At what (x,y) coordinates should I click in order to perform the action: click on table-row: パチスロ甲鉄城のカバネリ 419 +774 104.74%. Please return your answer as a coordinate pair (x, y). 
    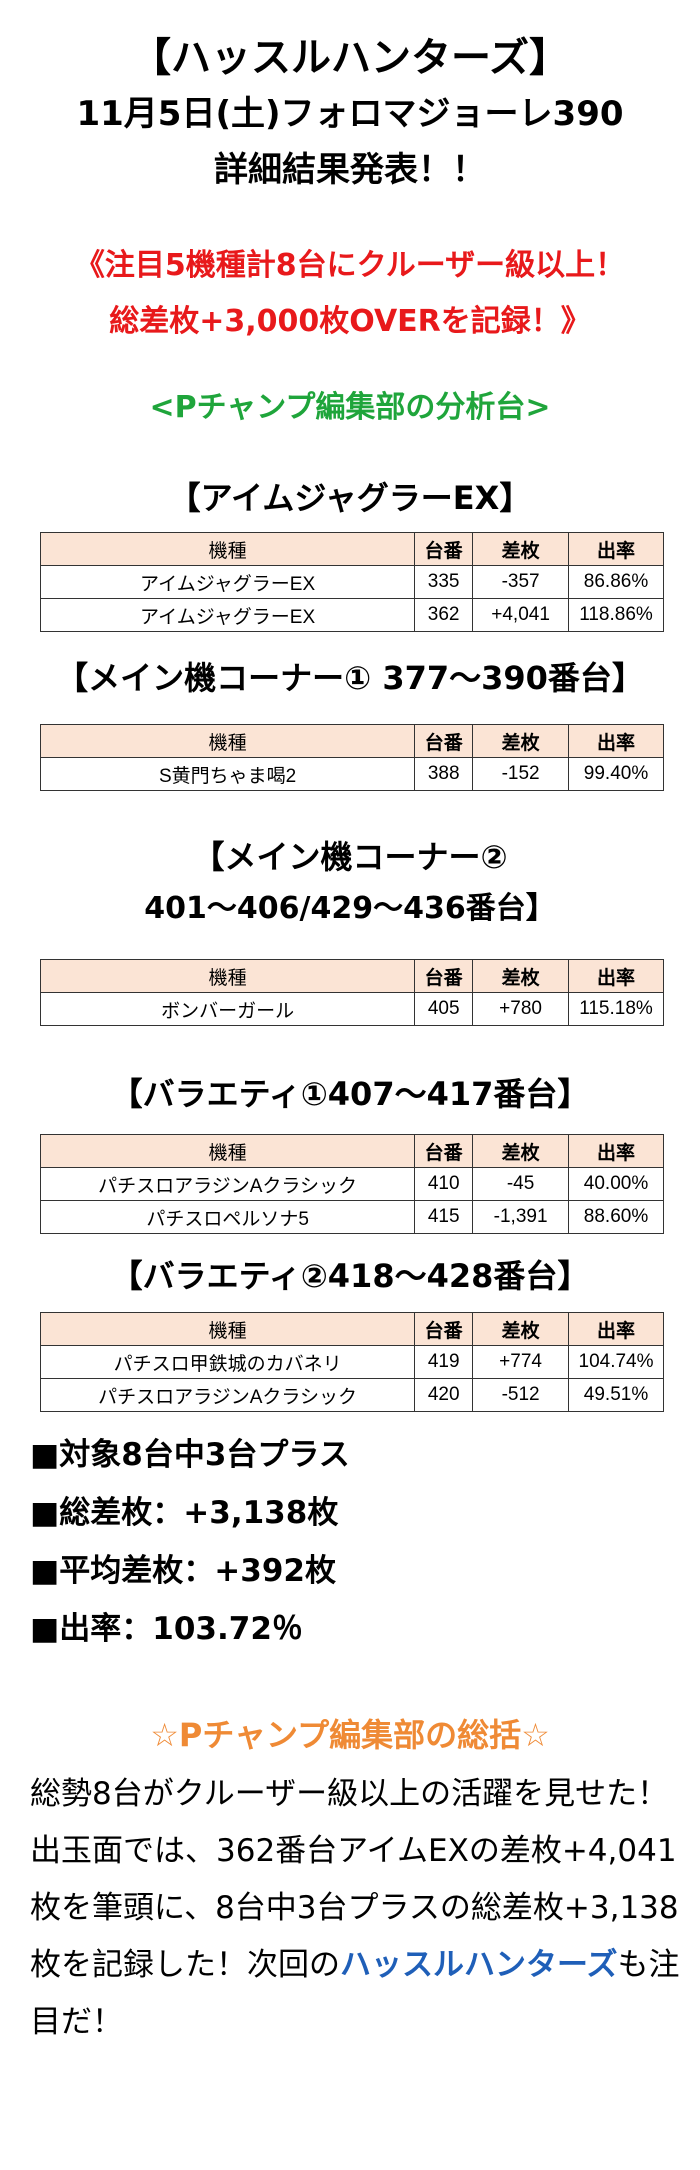
    Looking at the image, I should click on (351, 1362).